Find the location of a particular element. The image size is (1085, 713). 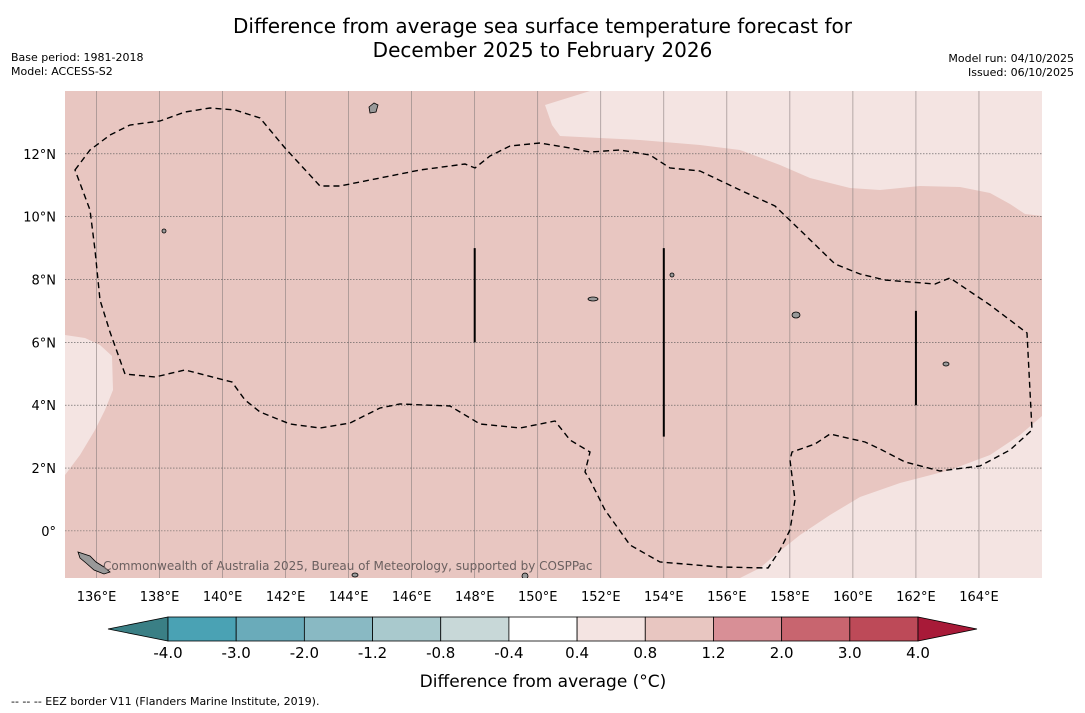

colorbar-tick-label: 0.4 is located at coordinates (577, 653).